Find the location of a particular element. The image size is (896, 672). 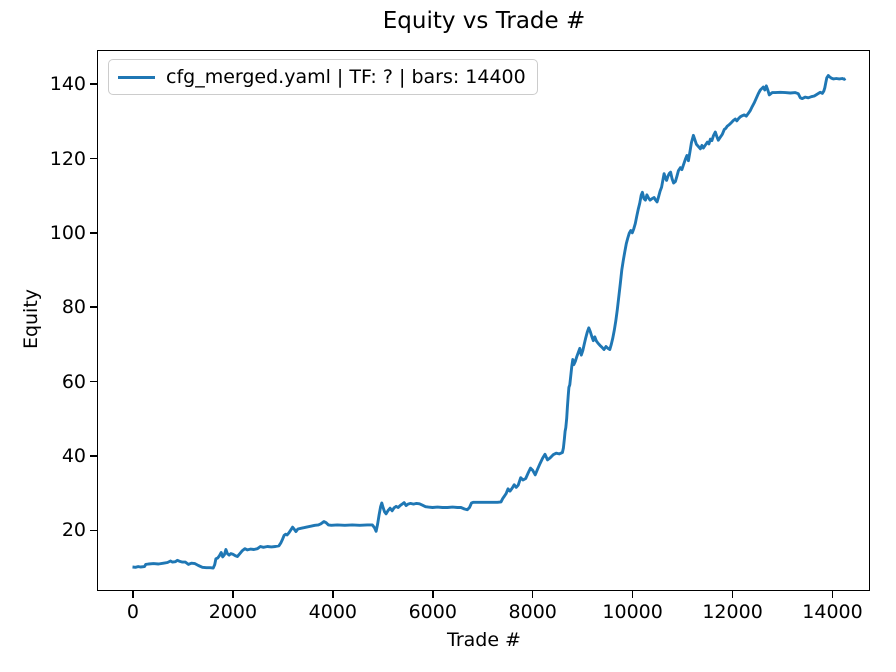

x-tick-label: 10000 is located at coordinates (632, 611).